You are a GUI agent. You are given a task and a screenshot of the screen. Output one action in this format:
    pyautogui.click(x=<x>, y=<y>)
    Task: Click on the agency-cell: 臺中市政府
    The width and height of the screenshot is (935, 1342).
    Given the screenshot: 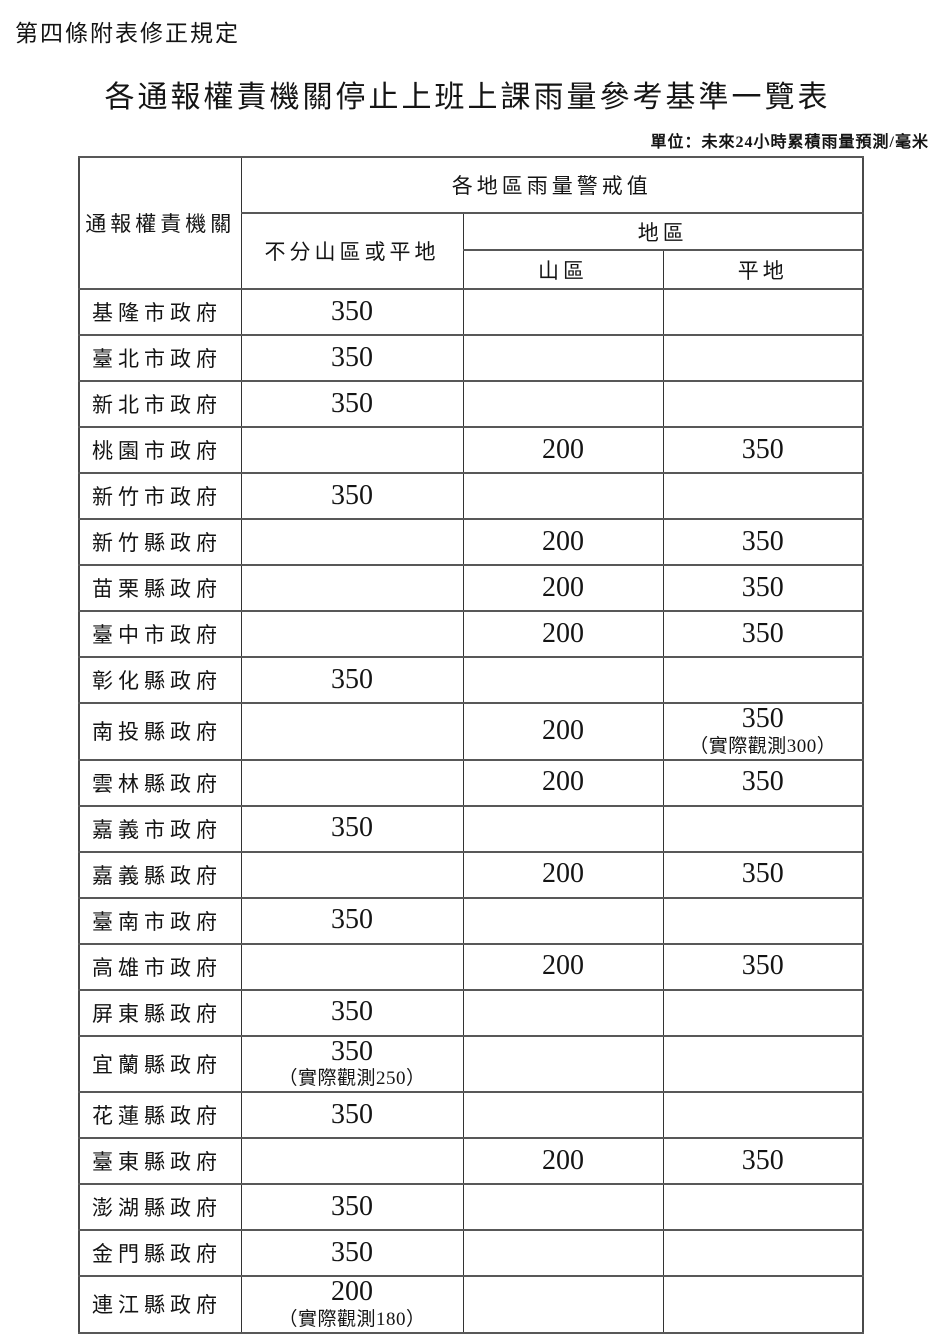 What is the action you would take?
    pyautogui.click(x=160, y=634)
    